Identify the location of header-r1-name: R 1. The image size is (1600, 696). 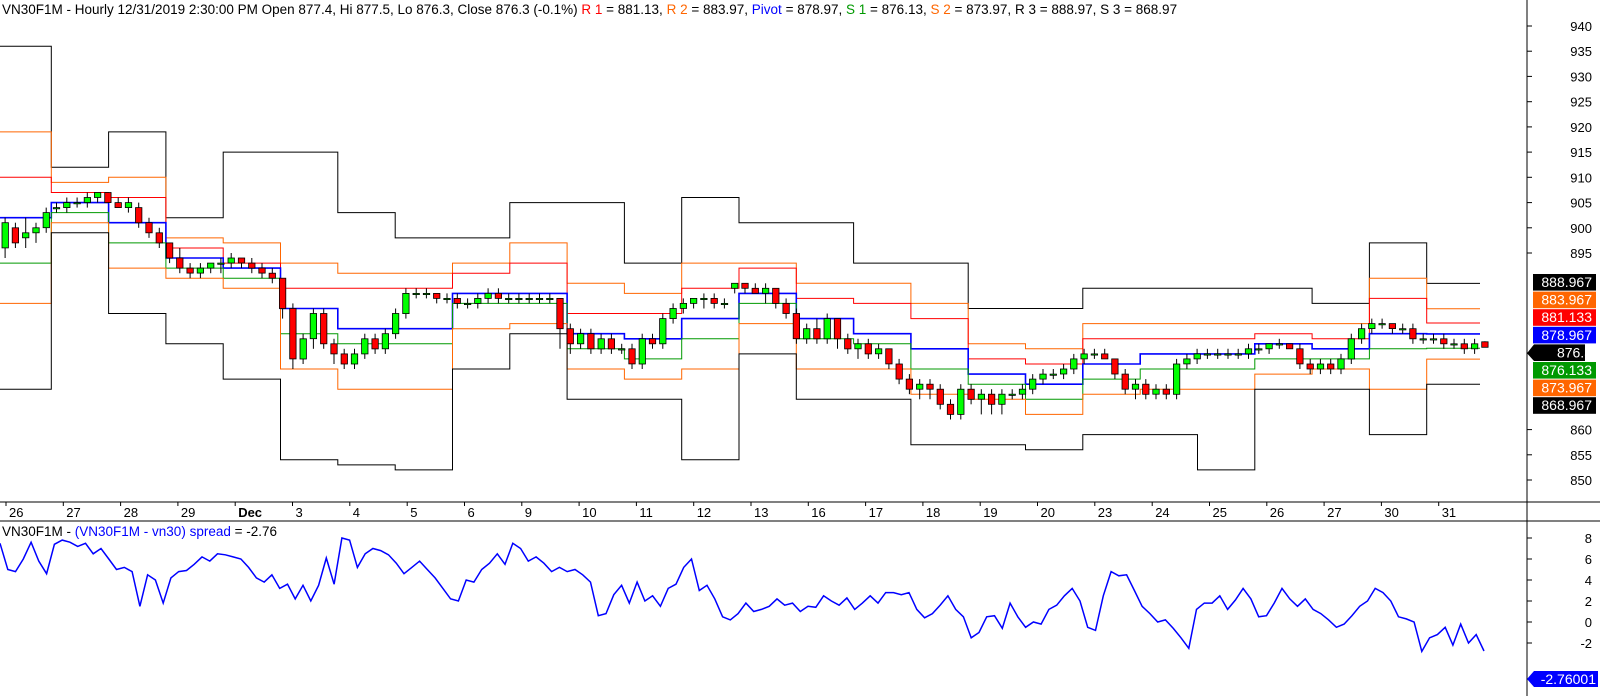
(591, 9).